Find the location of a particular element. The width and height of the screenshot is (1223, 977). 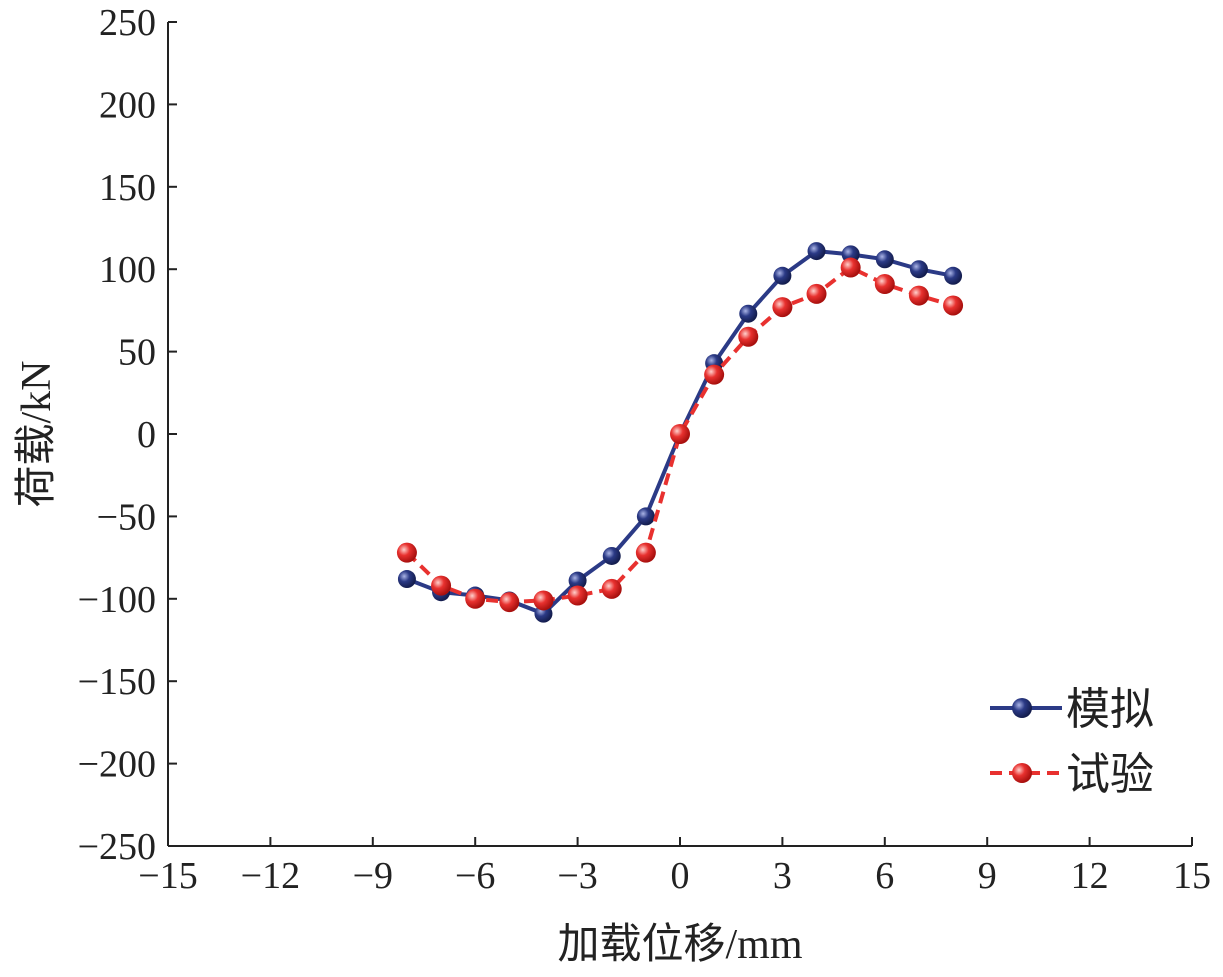

y-tick-label: 200 is located at coordinates (127, 105).